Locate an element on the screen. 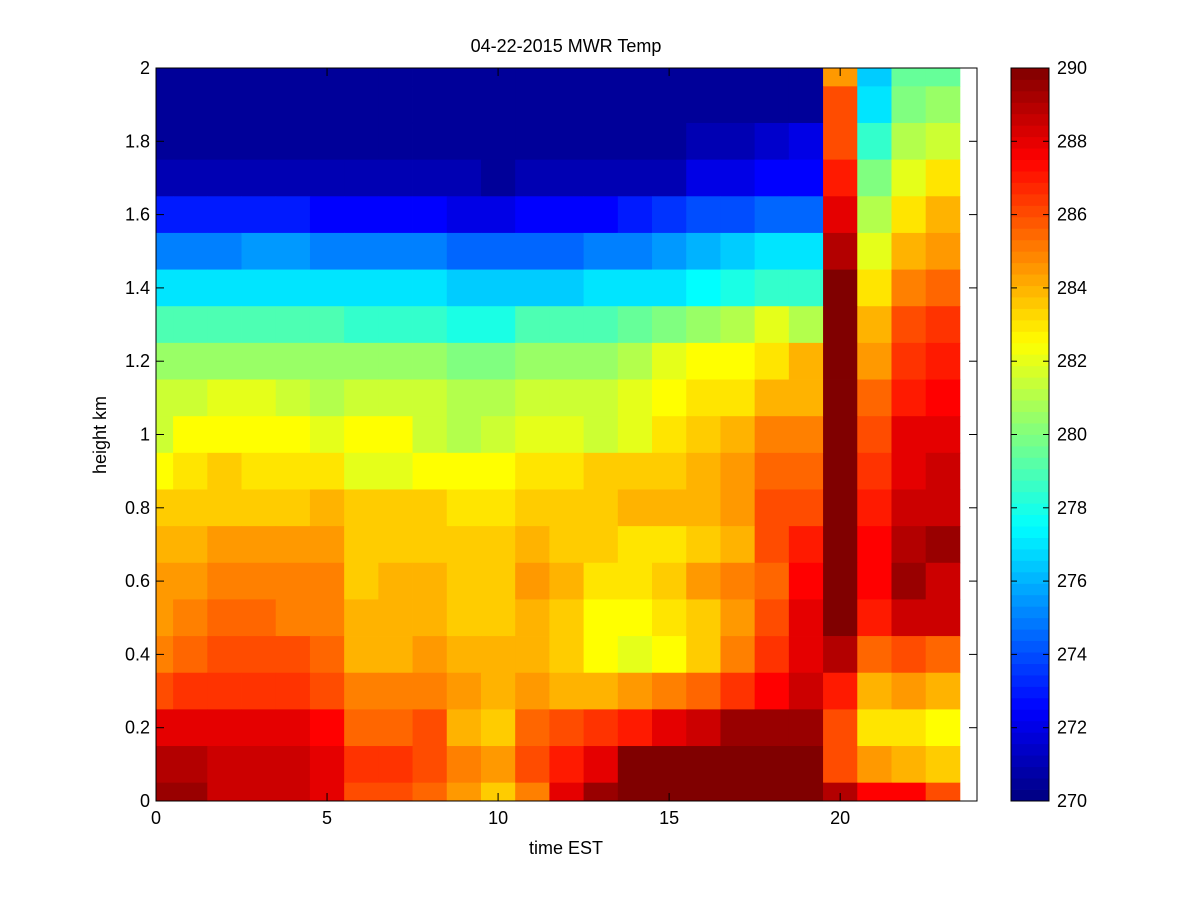  colorbar-ticks: 270 272 274 276 278 280 282 284 286 288 290 is located at coordinates (1049, 434).